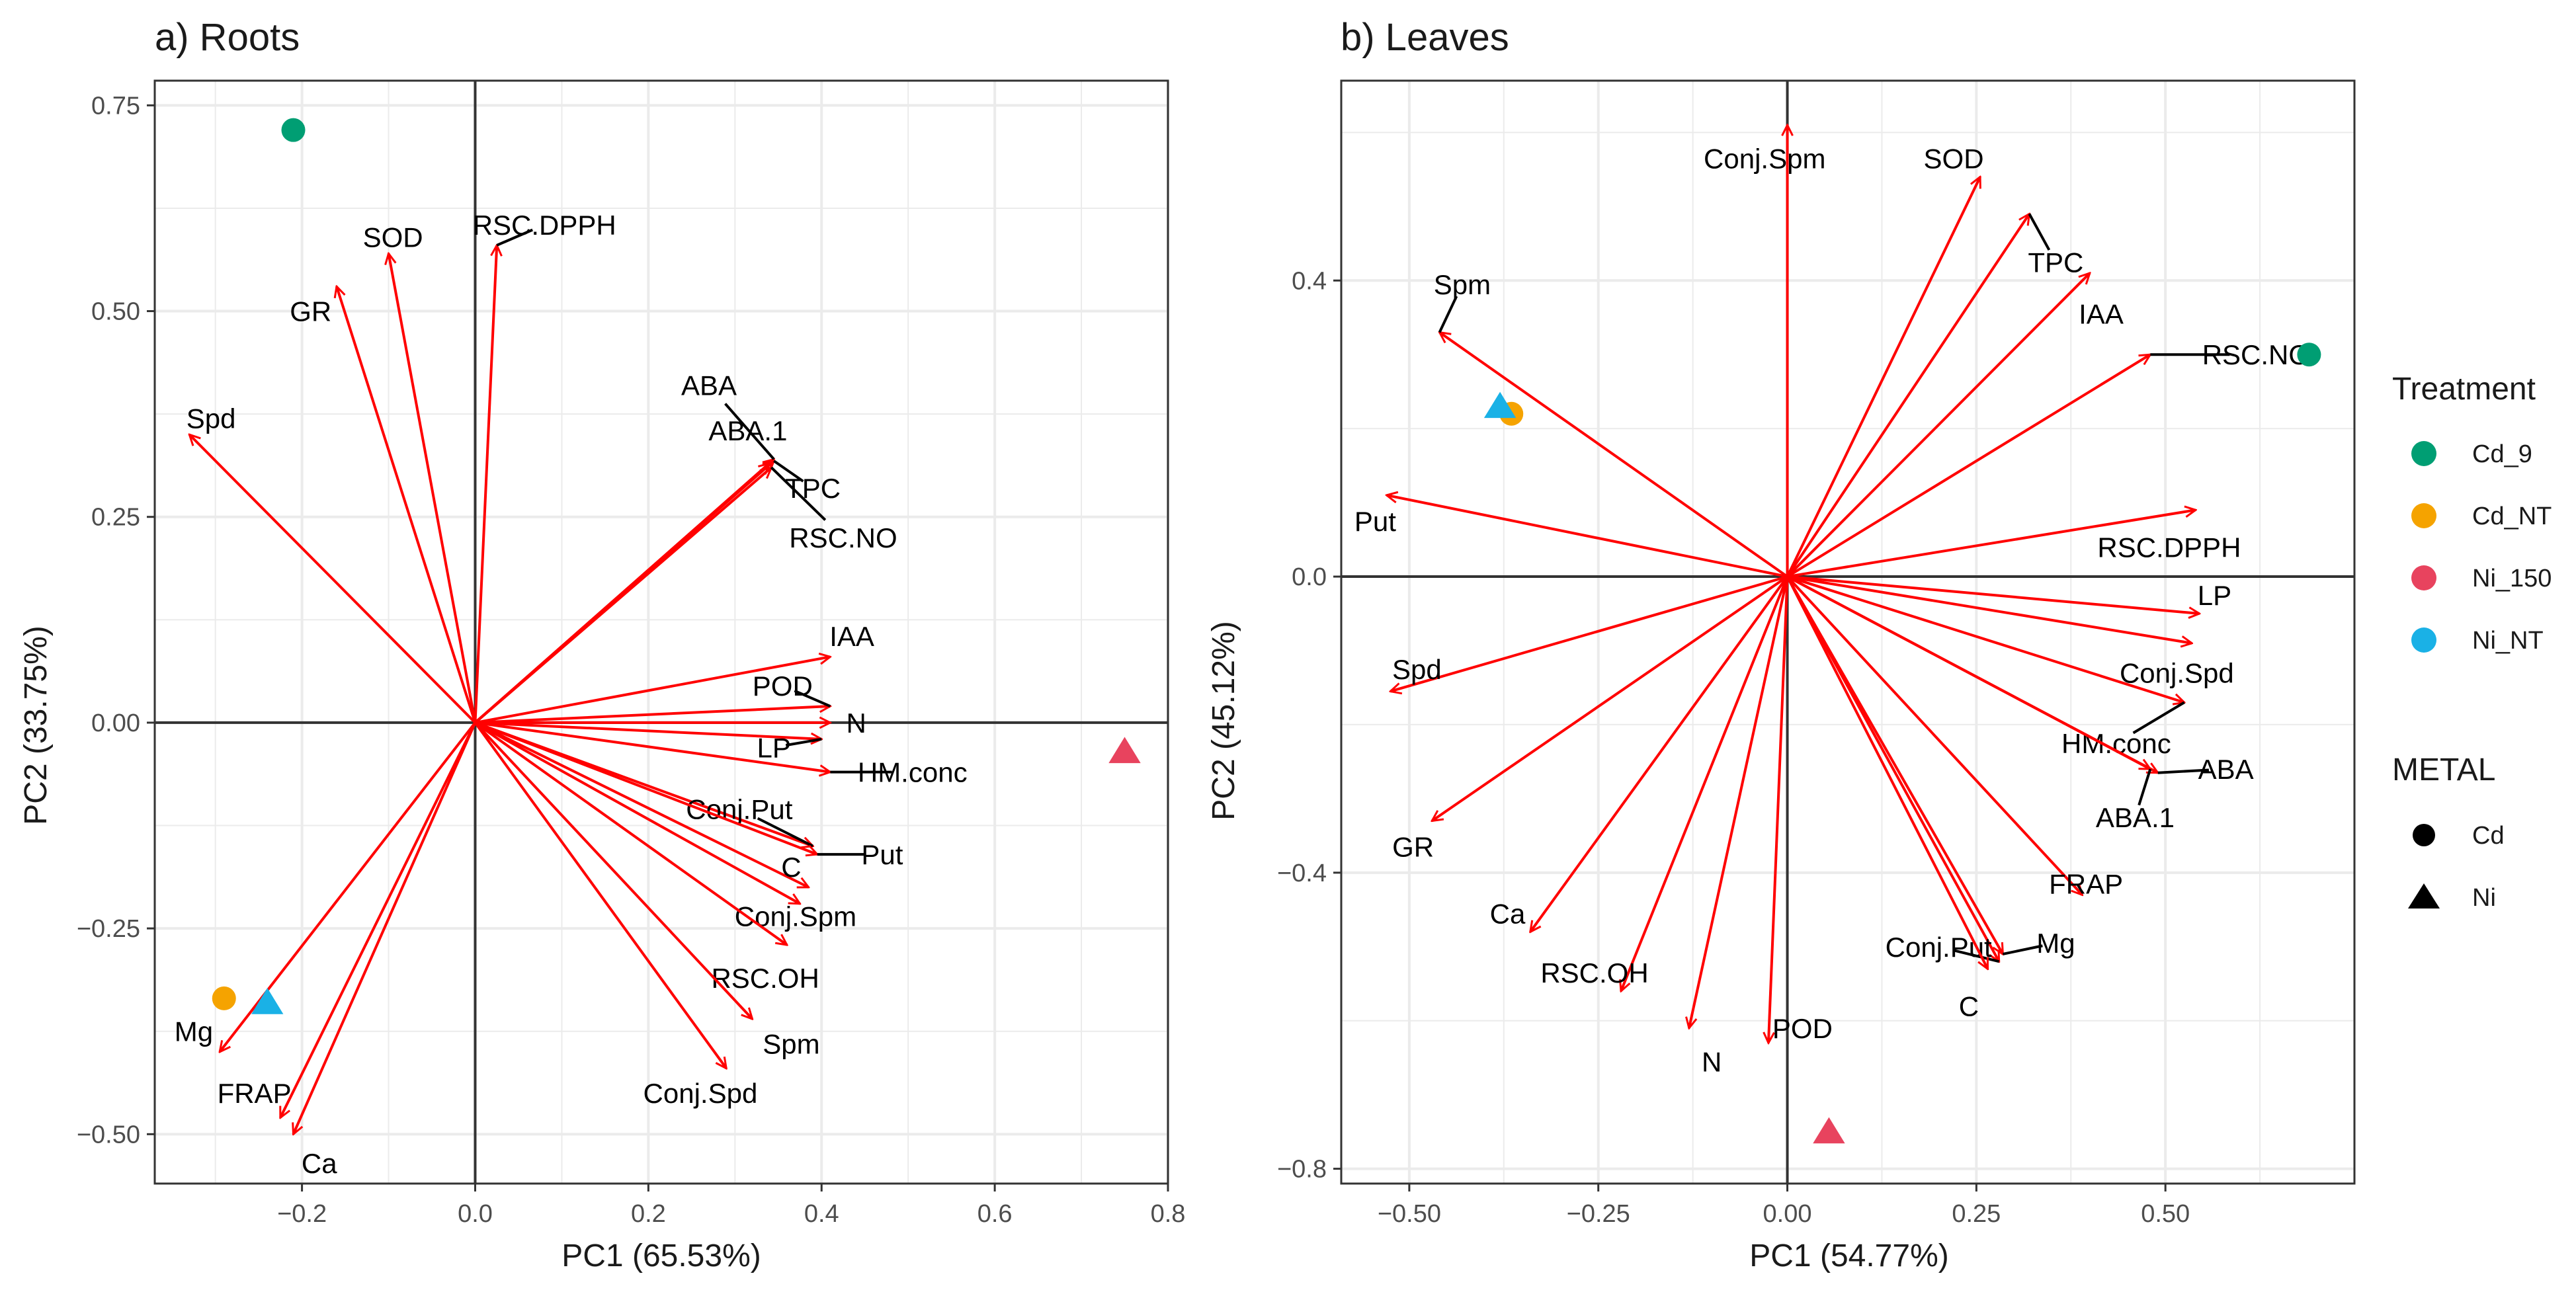  I want to click on leaves-vector-hm-conc, so click(1985, 638).